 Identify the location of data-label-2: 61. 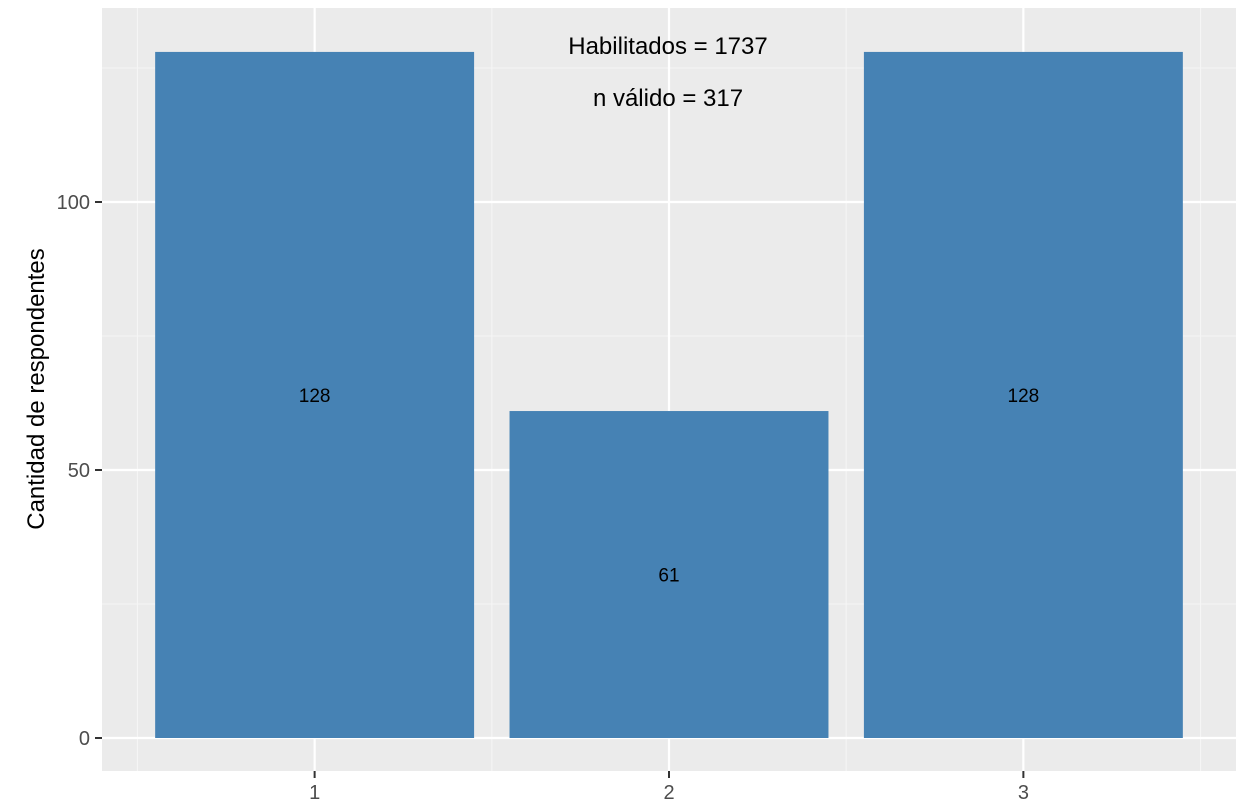
(668, 576).